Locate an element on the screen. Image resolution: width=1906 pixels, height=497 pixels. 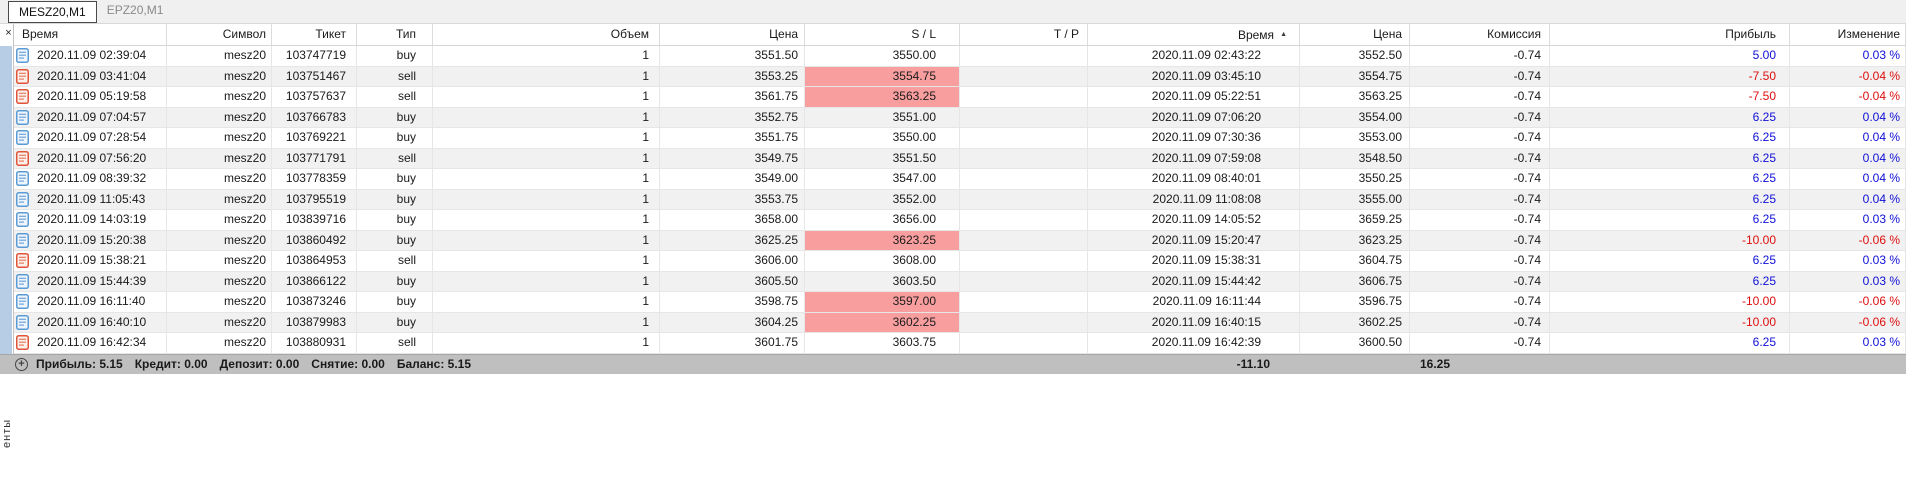
column-header-type: Тип is located at coordinates (395, 34).